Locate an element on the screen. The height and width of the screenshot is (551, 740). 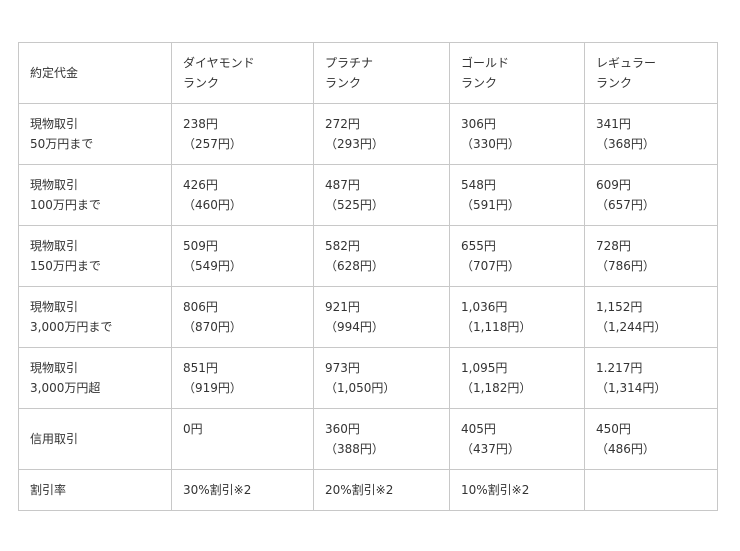
cell-text: 0円 is located at coordinates (193, 429).